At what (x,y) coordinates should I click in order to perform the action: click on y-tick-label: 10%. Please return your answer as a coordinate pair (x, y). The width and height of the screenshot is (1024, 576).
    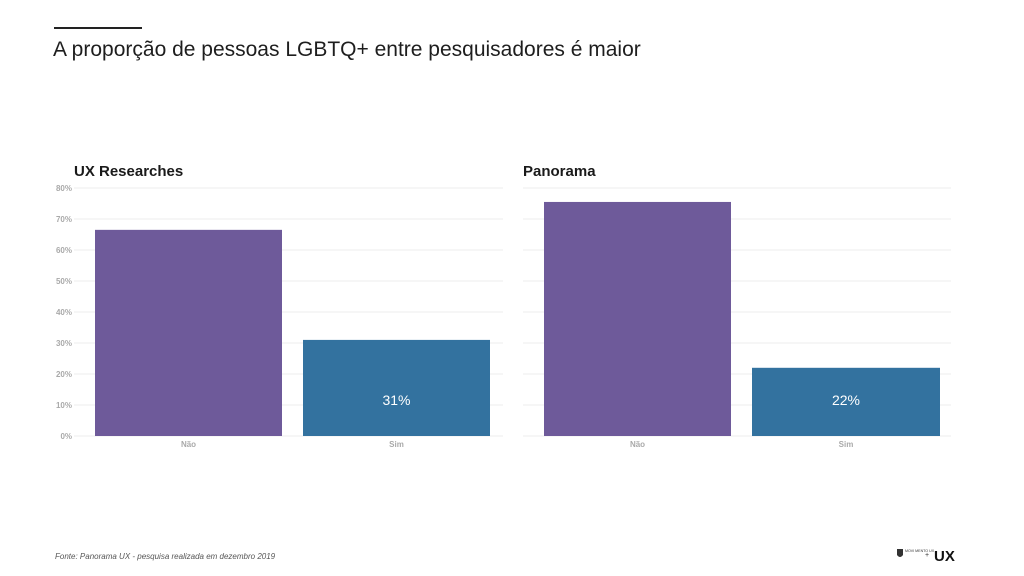
    Looking at the image, I should click on (64, 405).